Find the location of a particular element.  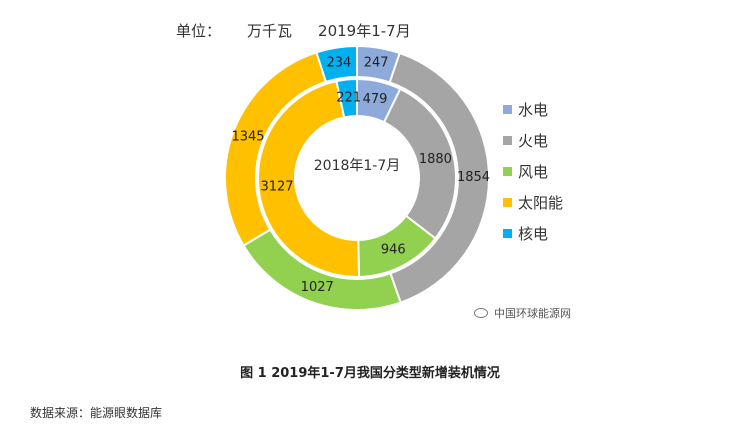

legend-item-0: 水电 is located at coordinates (533, 109).